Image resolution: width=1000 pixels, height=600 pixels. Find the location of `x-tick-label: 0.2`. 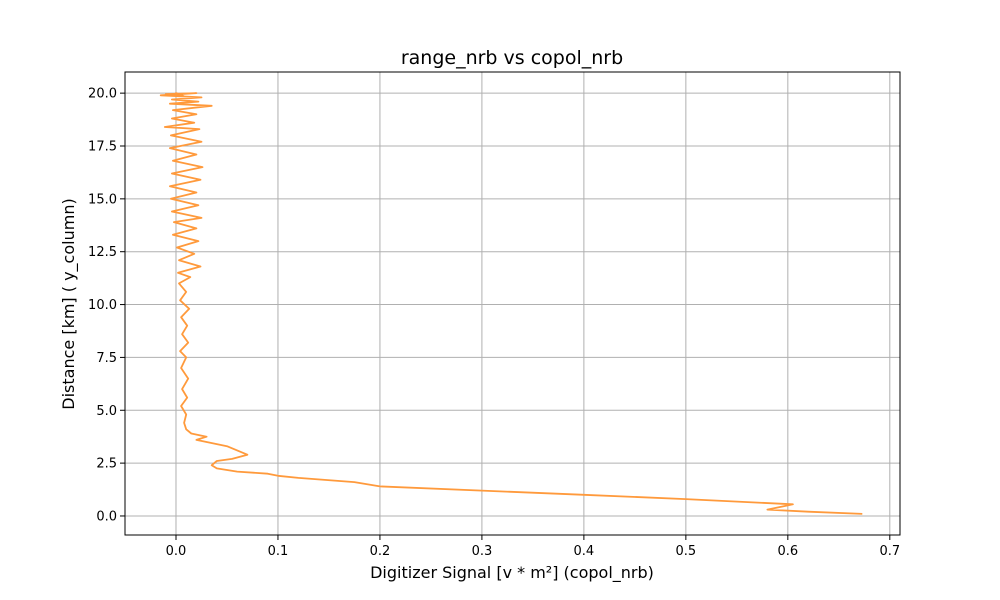

x-tick-label: 0.2 is located at coordinates (380, 551).